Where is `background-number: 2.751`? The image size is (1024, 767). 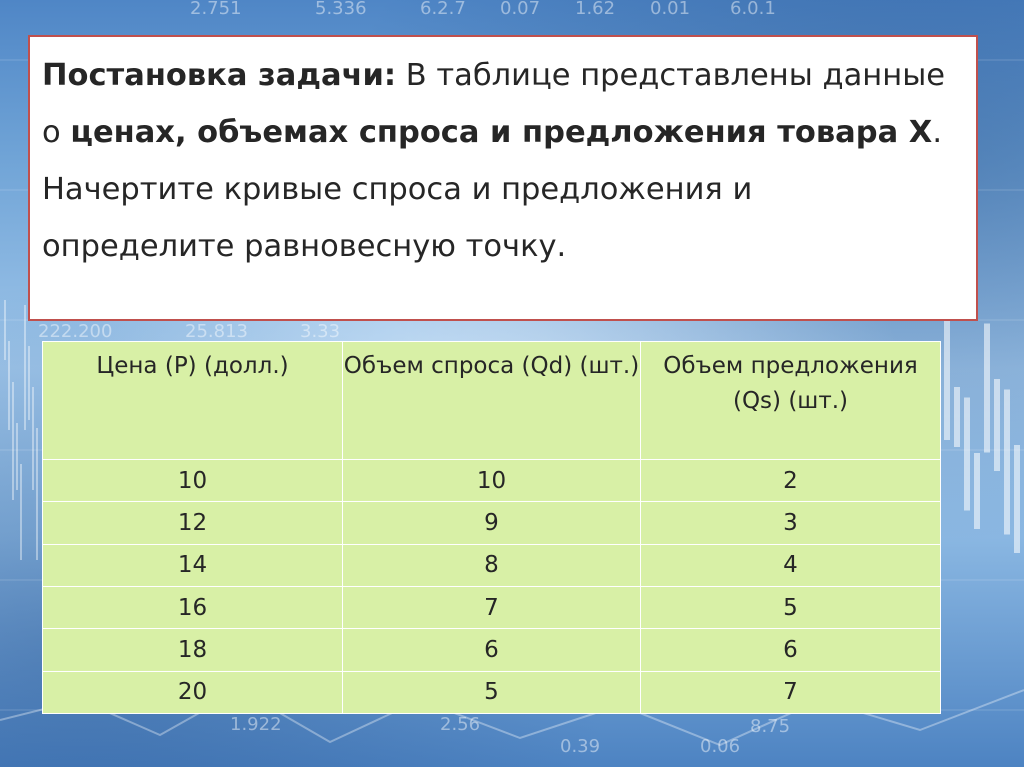
background-number: 2.751 is located at coordinates (216, 9).